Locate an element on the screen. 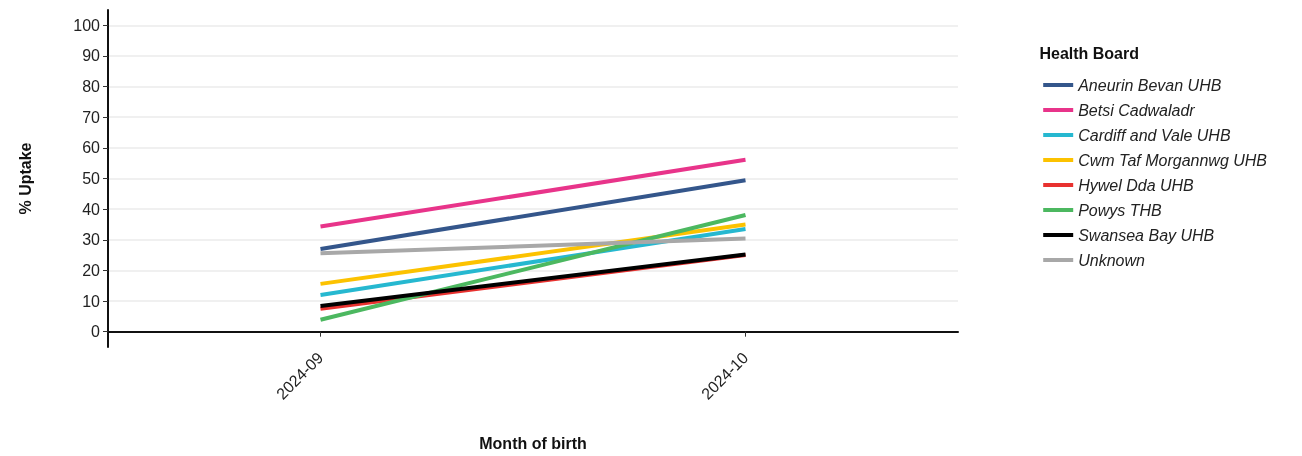 This screenshot has height=456, width=1302. legend-label: Aneurin Bevan UHB is located at coordinates (1149, 85).